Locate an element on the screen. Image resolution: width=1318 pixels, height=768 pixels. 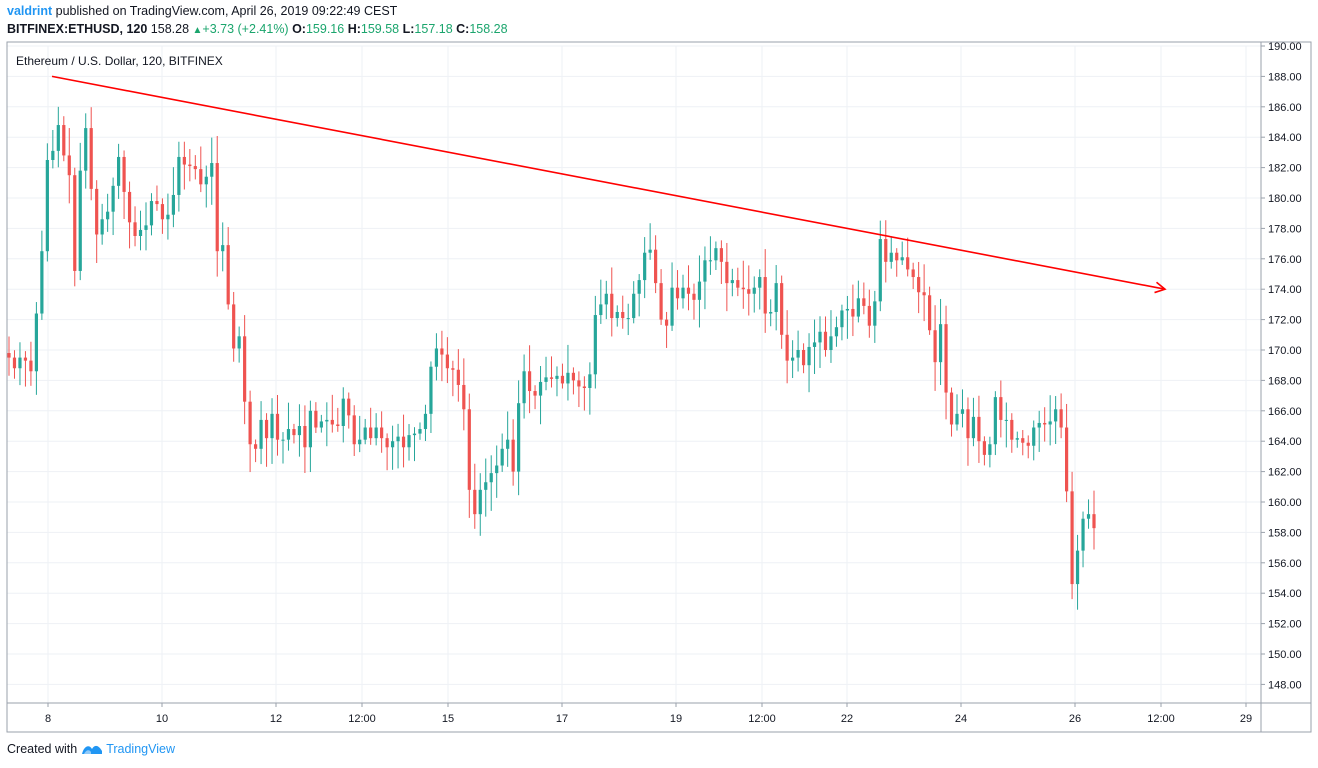
y-tick-label: 164.00 is located at coordinates (1285, 442).